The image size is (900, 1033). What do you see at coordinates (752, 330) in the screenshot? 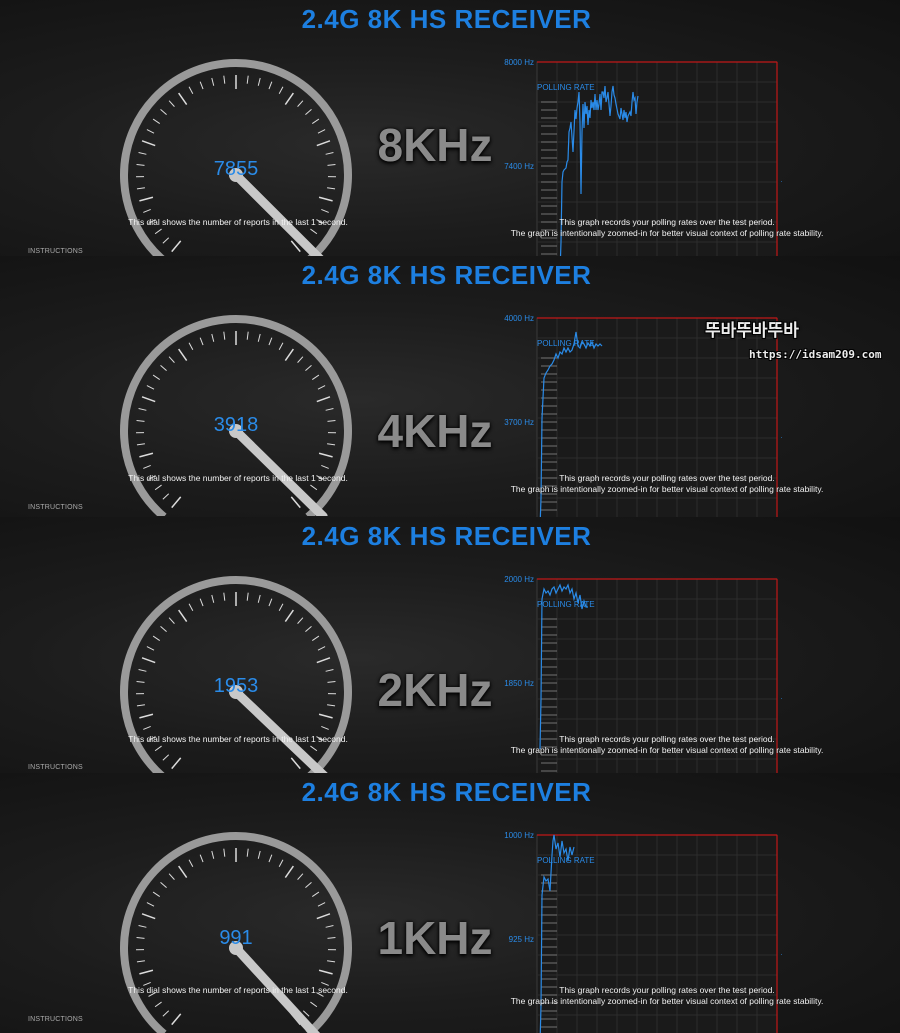
I see `watermark-logo: 뚜바뚜바뚜바` at bounding box center [752, 330].